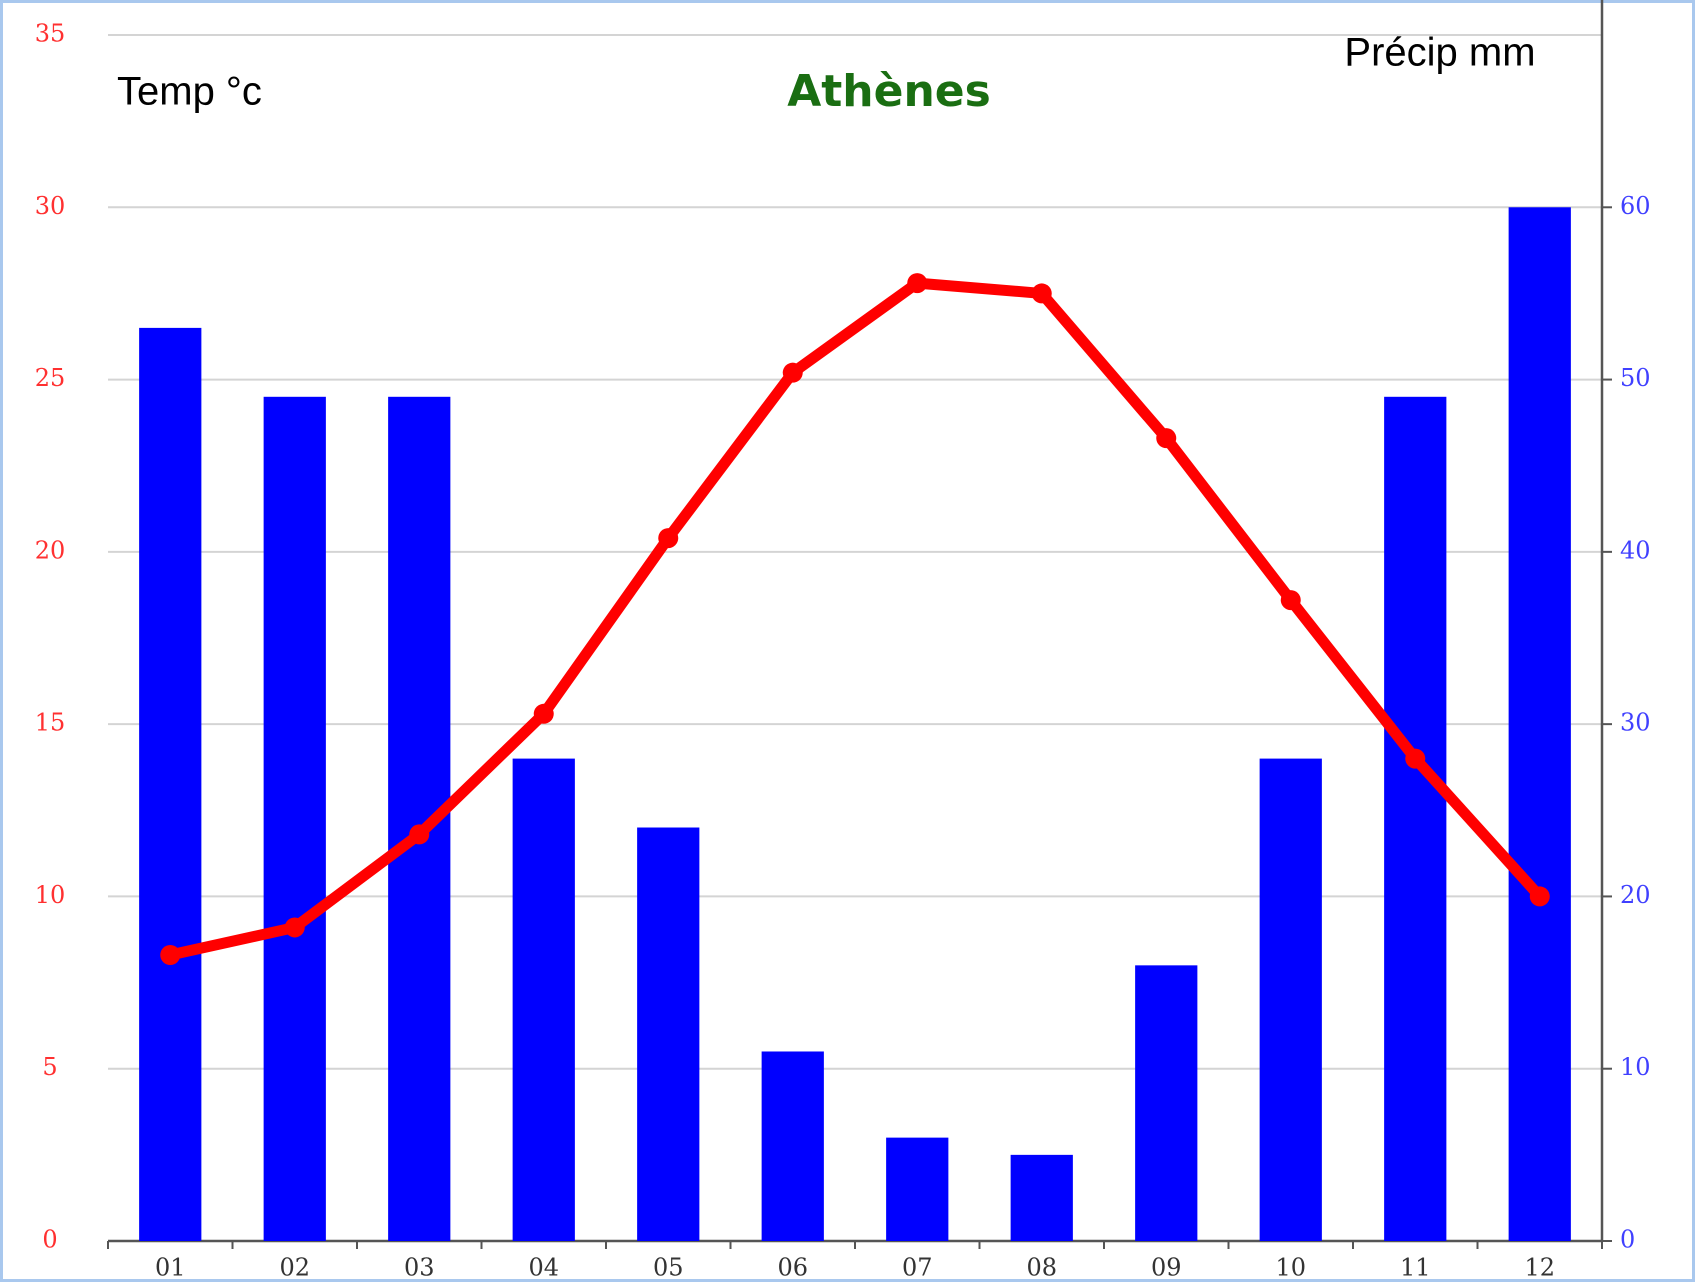 This screenshot has width=1695, height=1282. I want to click on y2-tick-label: 20, so click(1635, 895).